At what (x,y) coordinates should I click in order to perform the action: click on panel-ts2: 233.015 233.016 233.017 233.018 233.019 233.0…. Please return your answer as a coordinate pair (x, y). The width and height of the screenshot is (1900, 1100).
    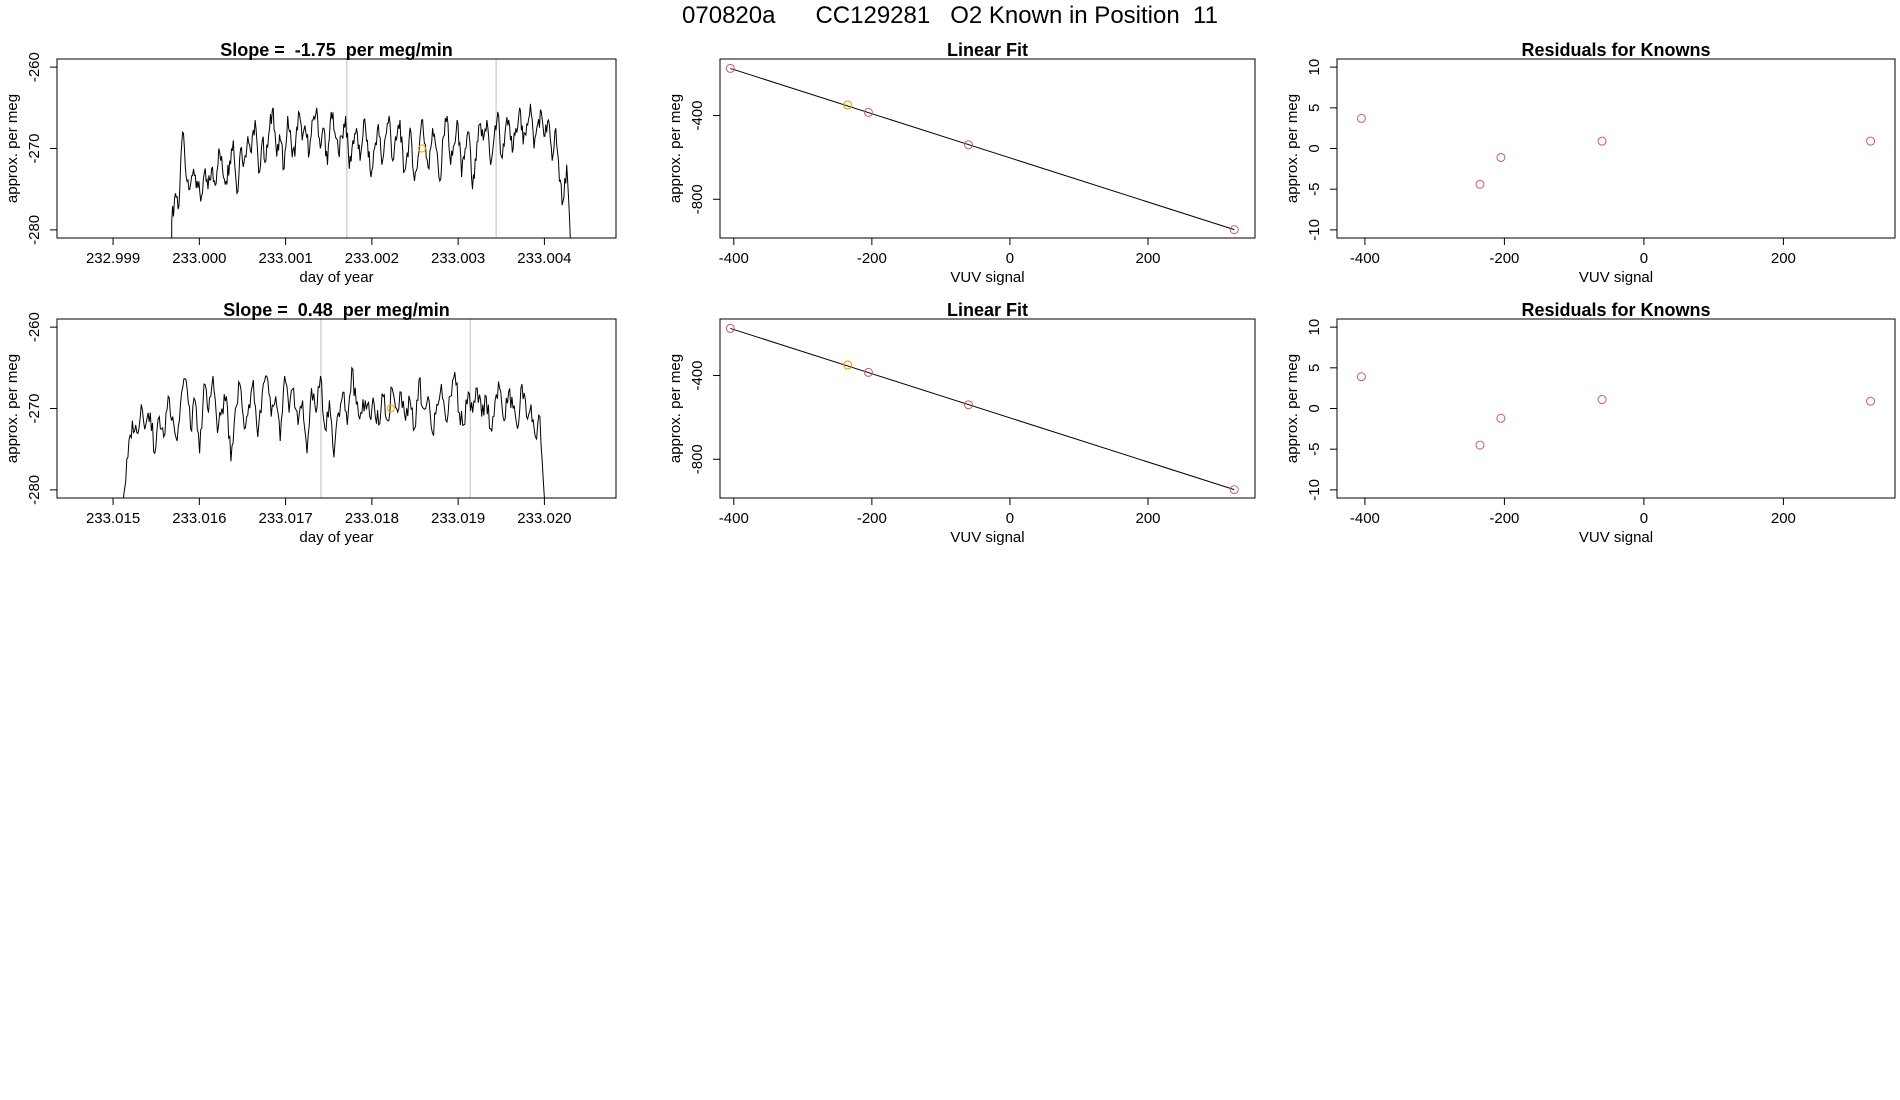
    Looking at the image, I should click on (310, 423).